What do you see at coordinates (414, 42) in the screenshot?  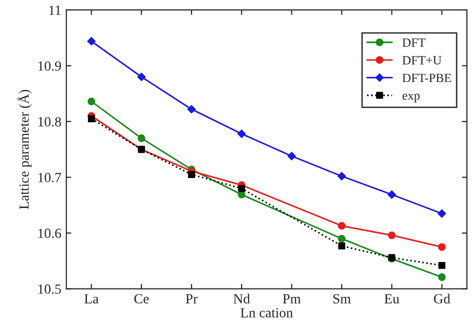 I see `legend-label: DFT` at bounding box center [414, 42].